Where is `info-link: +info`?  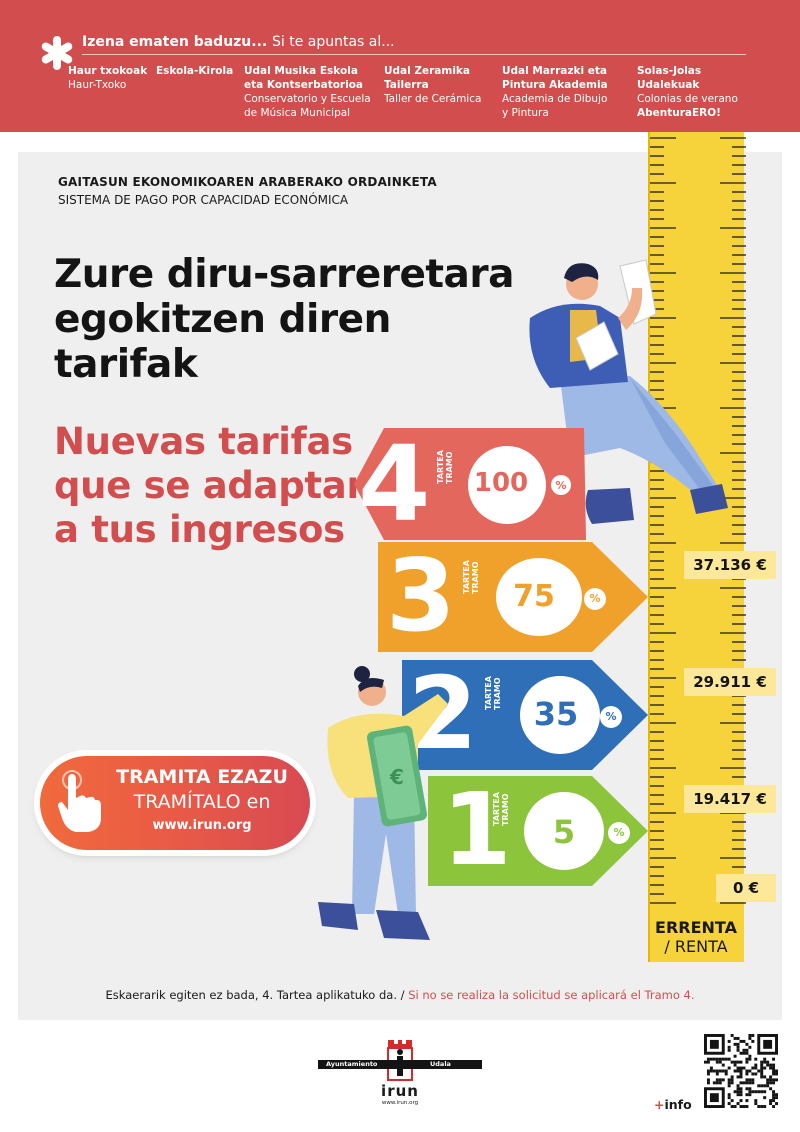 info-link: +info is located at coordinates (673, 1104).